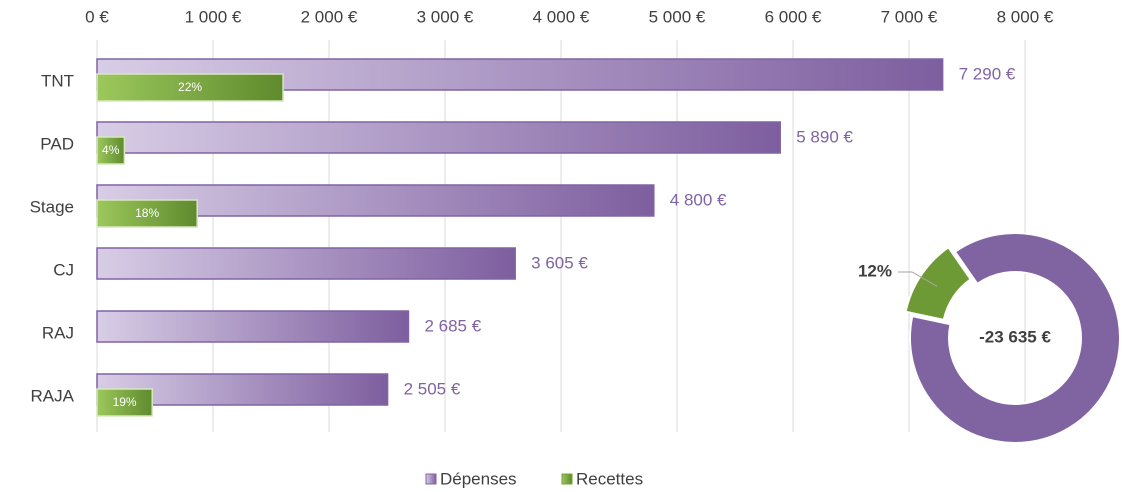 The width and height of the screenshot is (1128, 492). Describe the element at coordinates (57, 80) in the screenshot. I see `y-tick-label: TNT` at that location.